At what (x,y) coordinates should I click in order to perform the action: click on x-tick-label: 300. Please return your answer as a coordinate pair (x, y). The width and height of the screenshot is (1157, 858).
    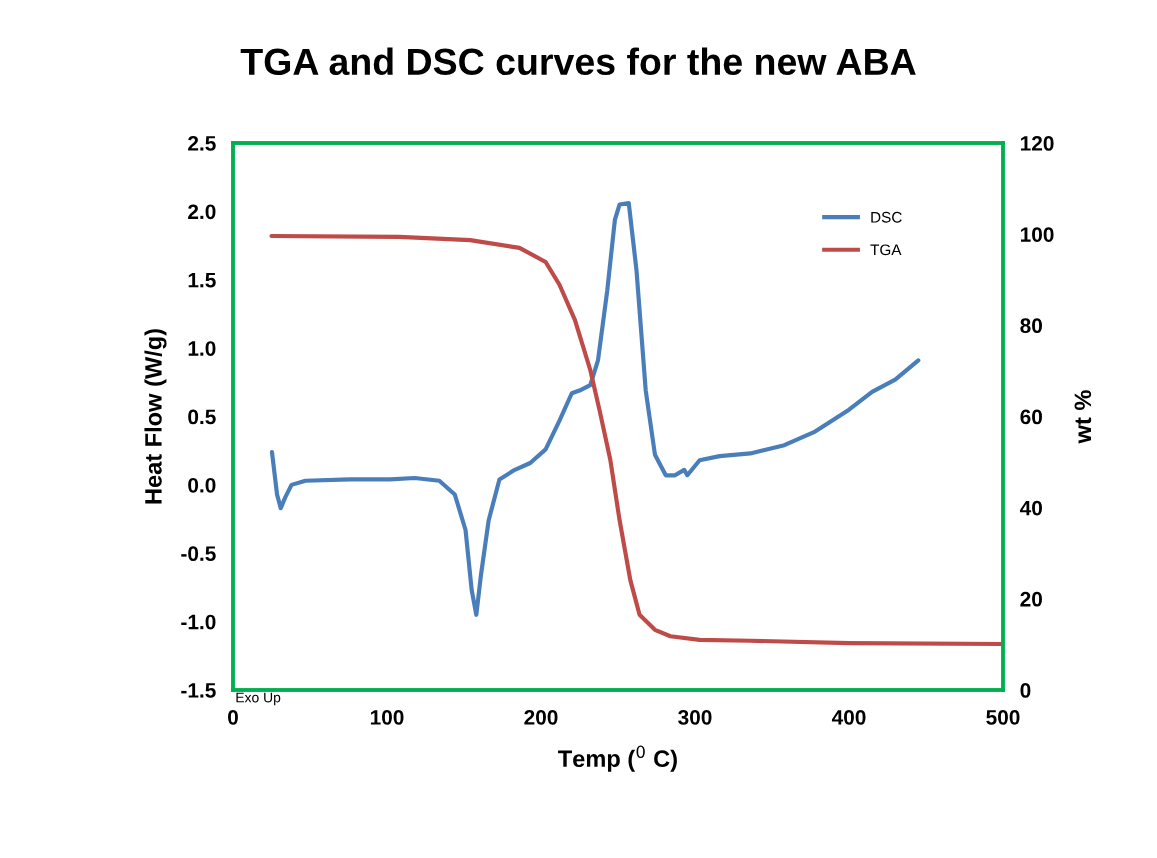
    Looking at the image, I should click on (695, 717).